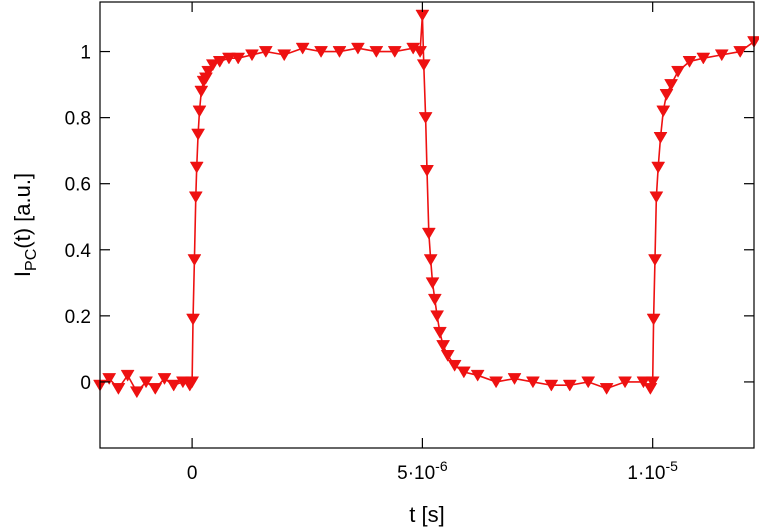 This screenshot has height=531, width=759. Describe the element at coordinates (85, 53) in the screenshot. I see `y-tick-label: 1` at that location.